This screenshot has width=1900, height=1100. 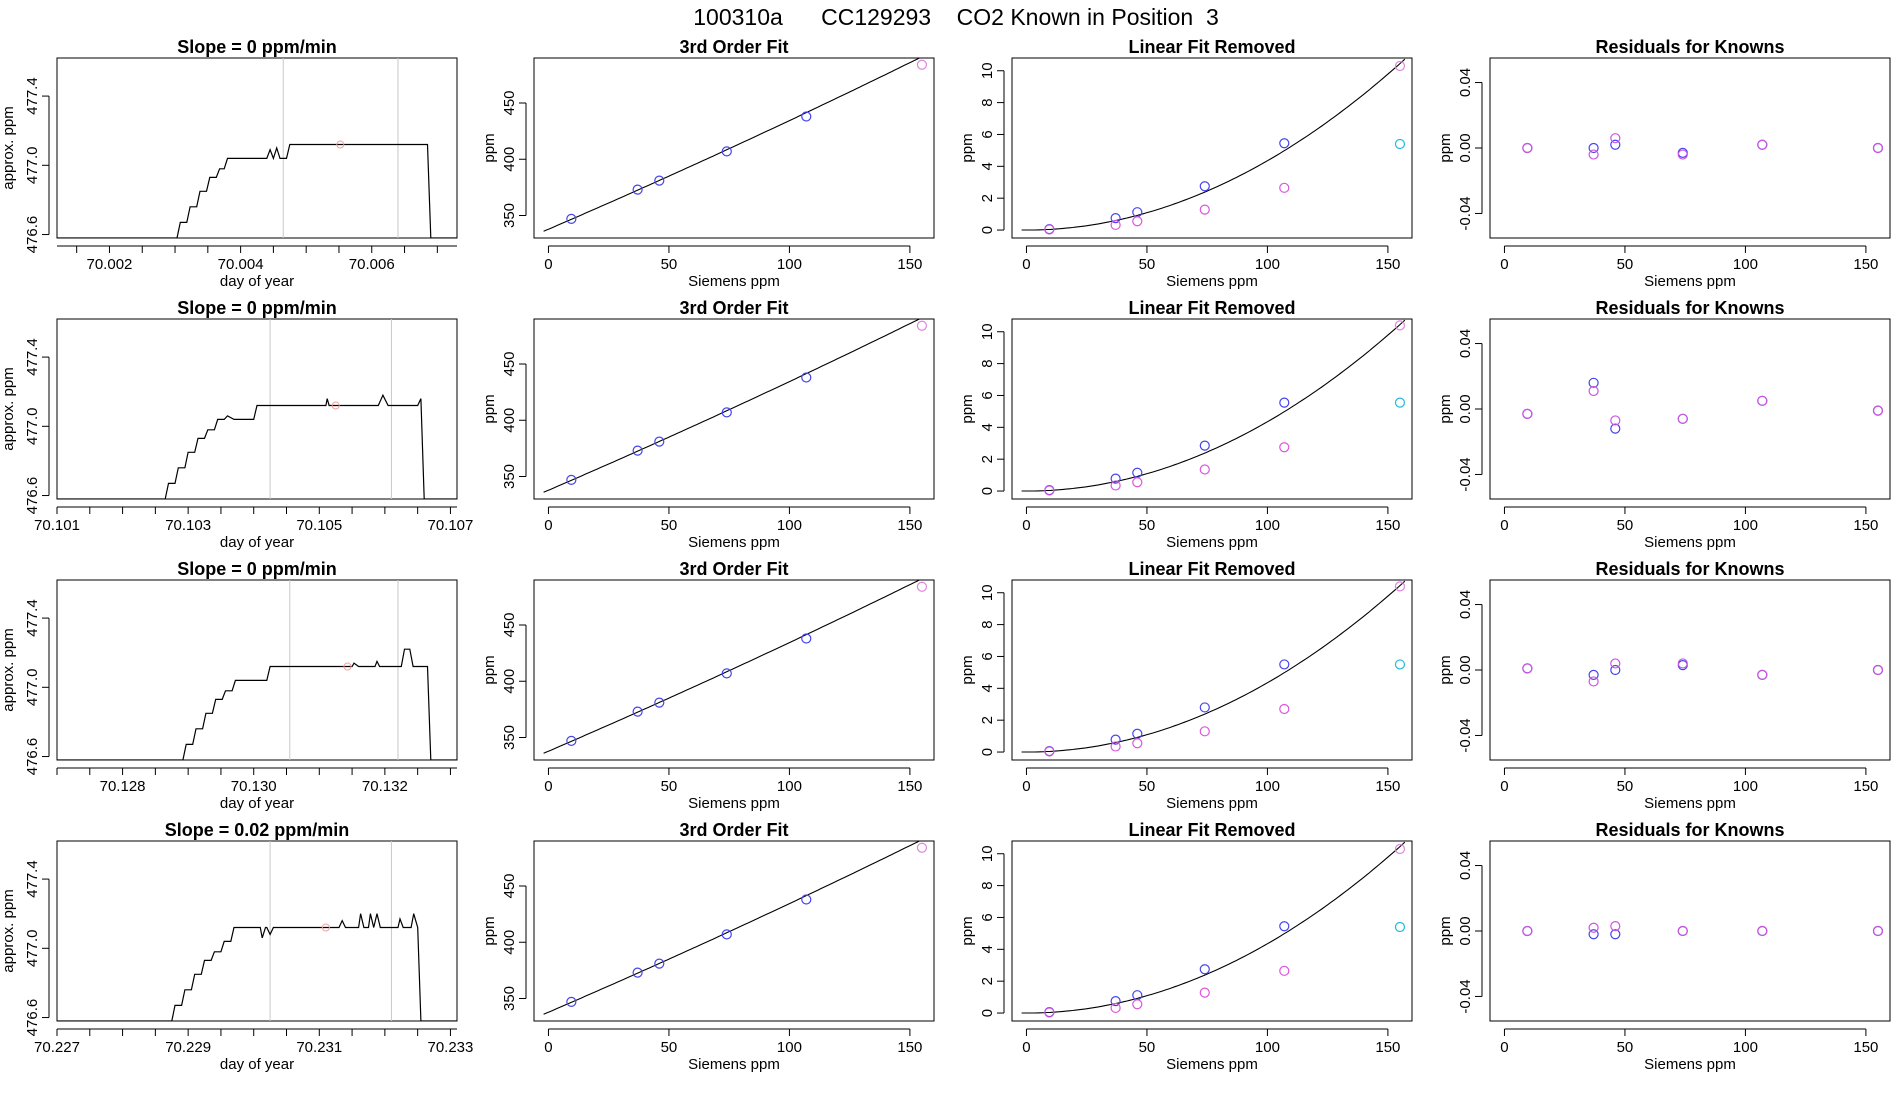 What do you see at coordinates (32, 757) in the screenshot?
I see `y-tick-label: 476.6` at bounding box center [32, 757].